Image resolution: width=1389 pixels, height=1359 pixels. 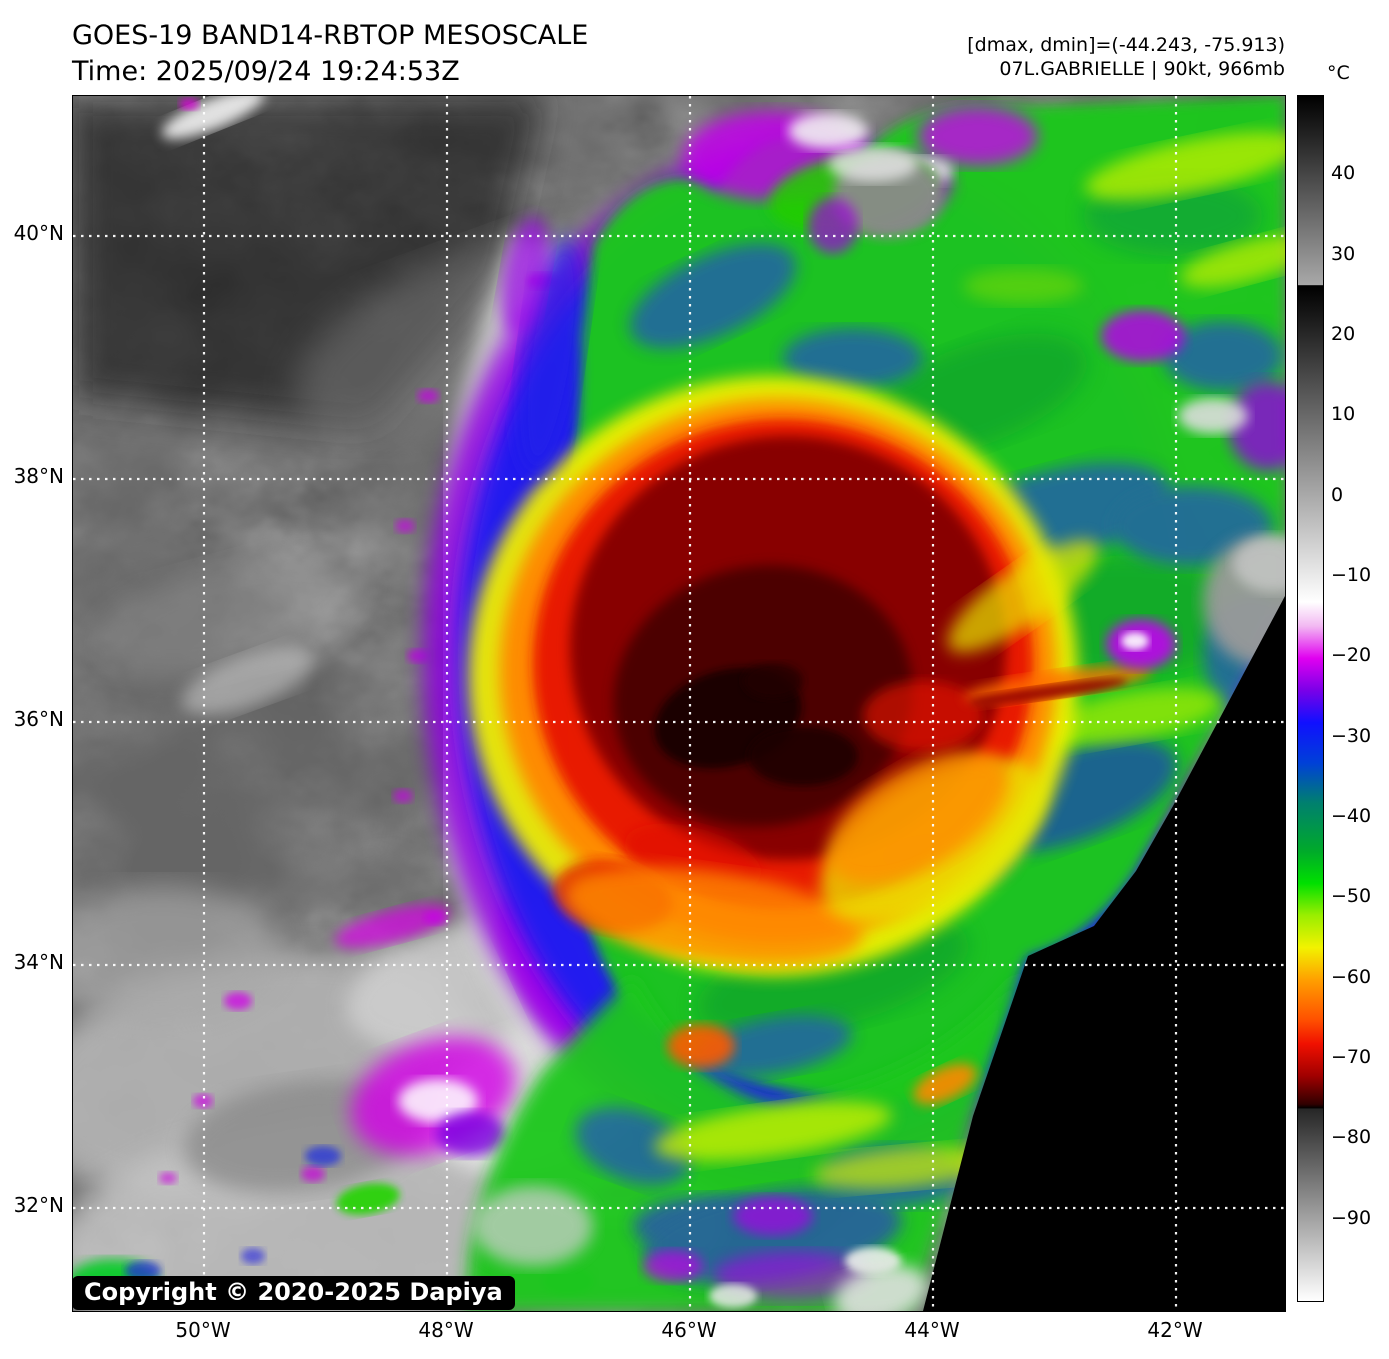 What do you see at coordinates (701, 1046) in the screenshot?
I see `south-orange-cell` at bounding box center [701, 1046].